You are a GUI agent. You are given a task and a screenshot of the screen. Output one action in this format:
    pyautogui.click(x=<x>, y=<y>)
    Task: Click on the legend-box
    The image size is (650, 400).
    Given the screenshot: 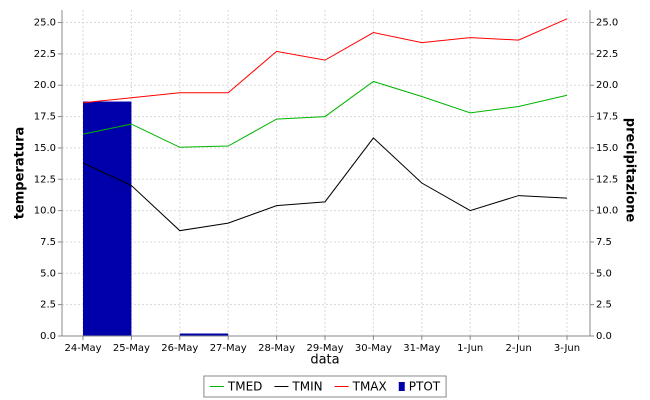 What is the action you would take?
    pyautogui.click(x=325, y=386)
    